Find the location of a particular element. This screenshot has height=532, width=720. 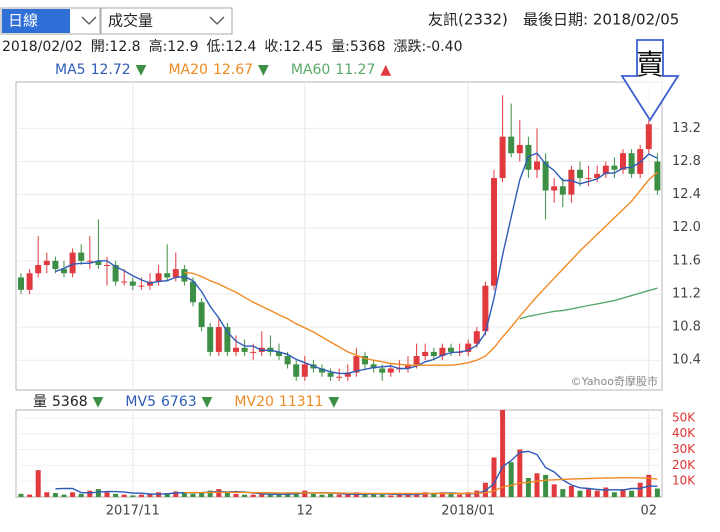

y-tick-label: 50K is located at coordinates (684, 417).